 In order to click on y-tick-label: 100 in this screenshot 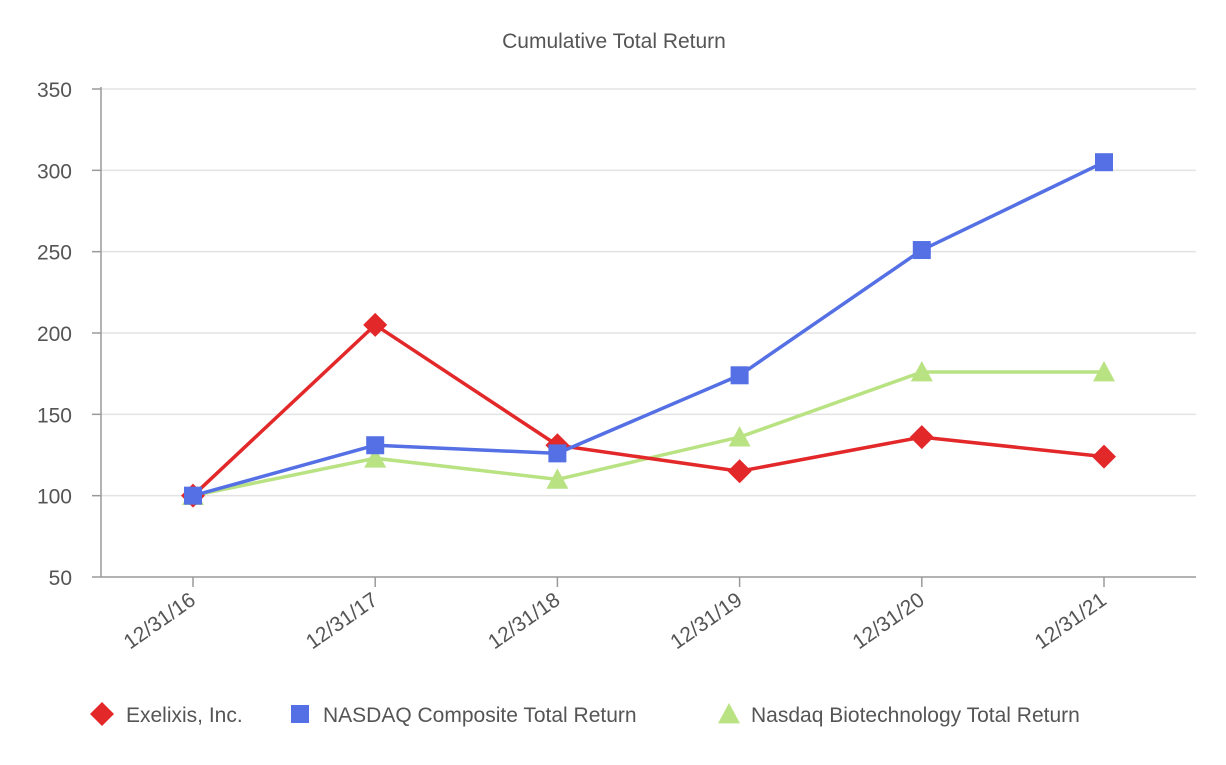, I will do `click(54, 497)`.